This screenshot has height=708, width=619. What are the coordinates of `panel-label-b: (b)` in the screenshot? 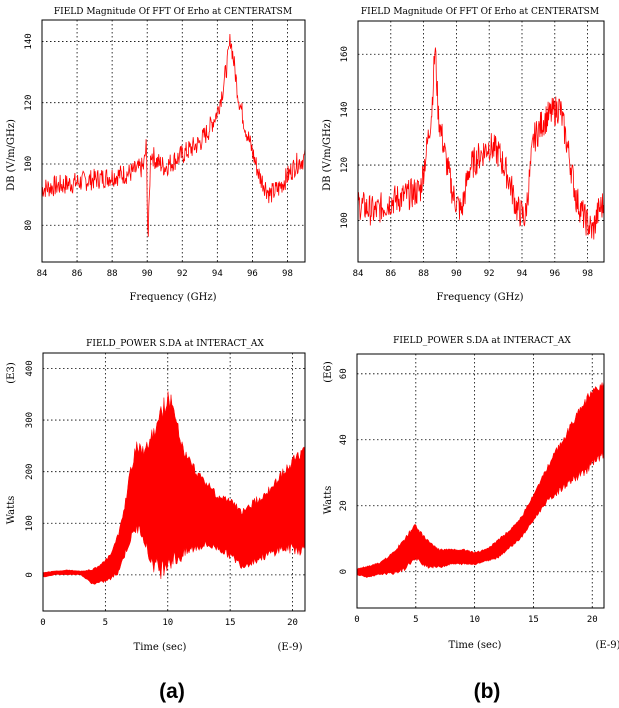 It's located at (487, 691).